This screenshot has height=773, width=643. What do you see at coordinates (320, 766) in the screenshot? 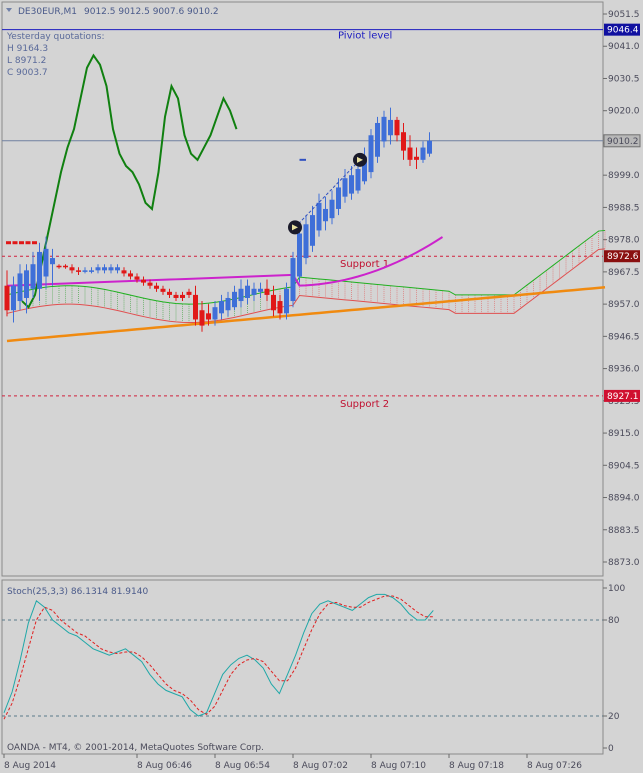
I see `x-tick-label: 8 Aug 07:02` at bounding box center [320, 766].